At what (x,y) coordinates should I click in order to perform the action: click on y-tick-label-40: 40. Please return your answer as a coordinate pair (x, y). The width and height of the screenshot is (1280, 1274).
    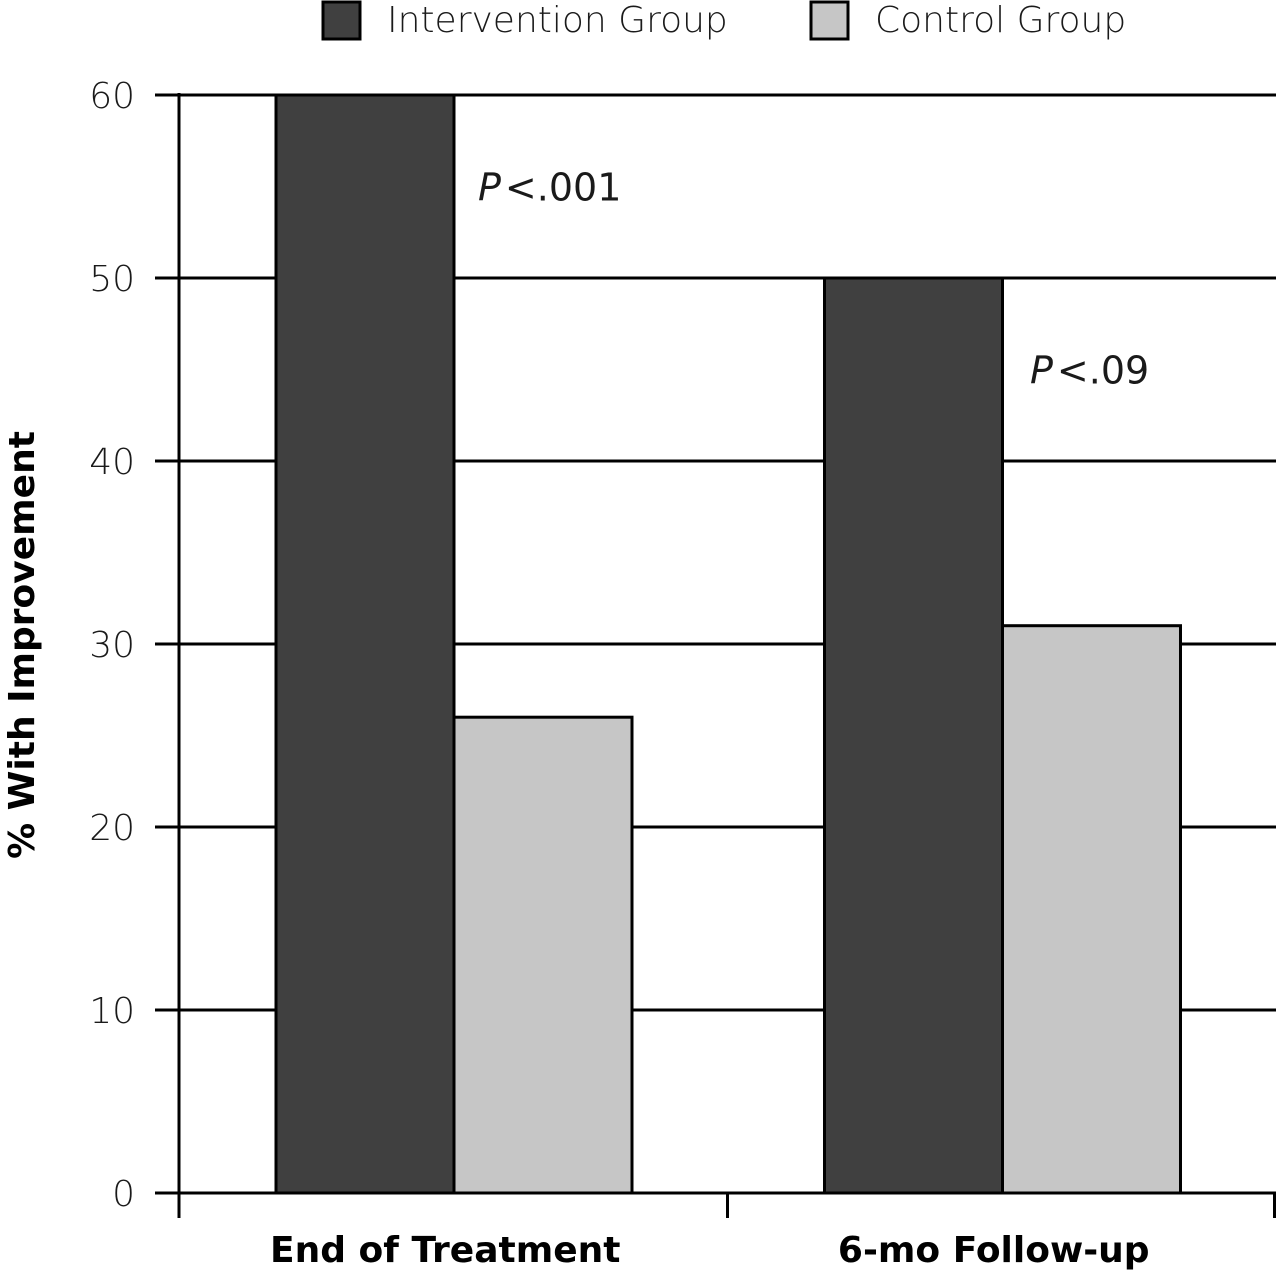
    Looking at the image, I should click on (112, 462).